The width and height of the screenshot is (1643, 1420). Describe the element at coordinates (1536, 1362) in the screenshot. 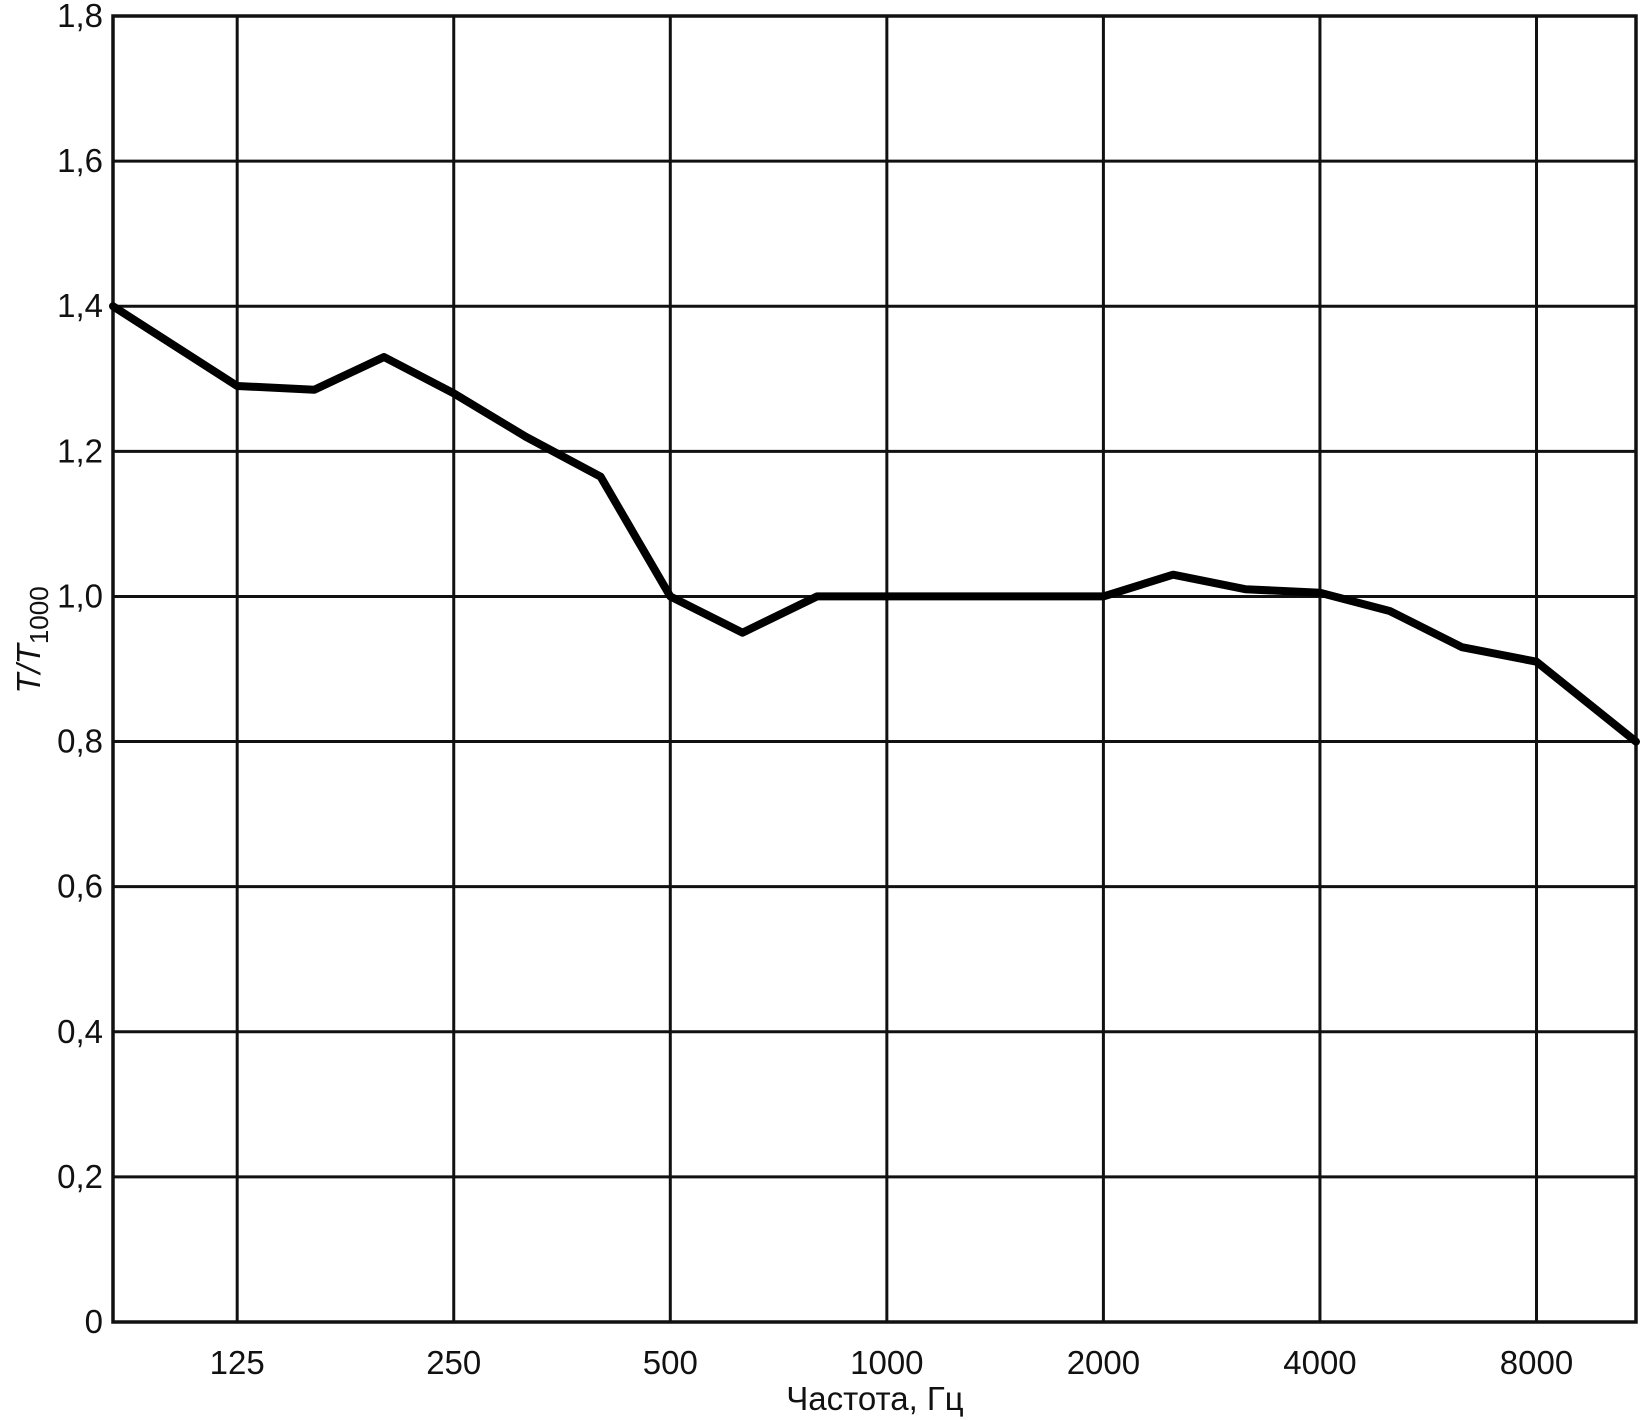

I see `x-tick-label-8000: 8000` at that location.